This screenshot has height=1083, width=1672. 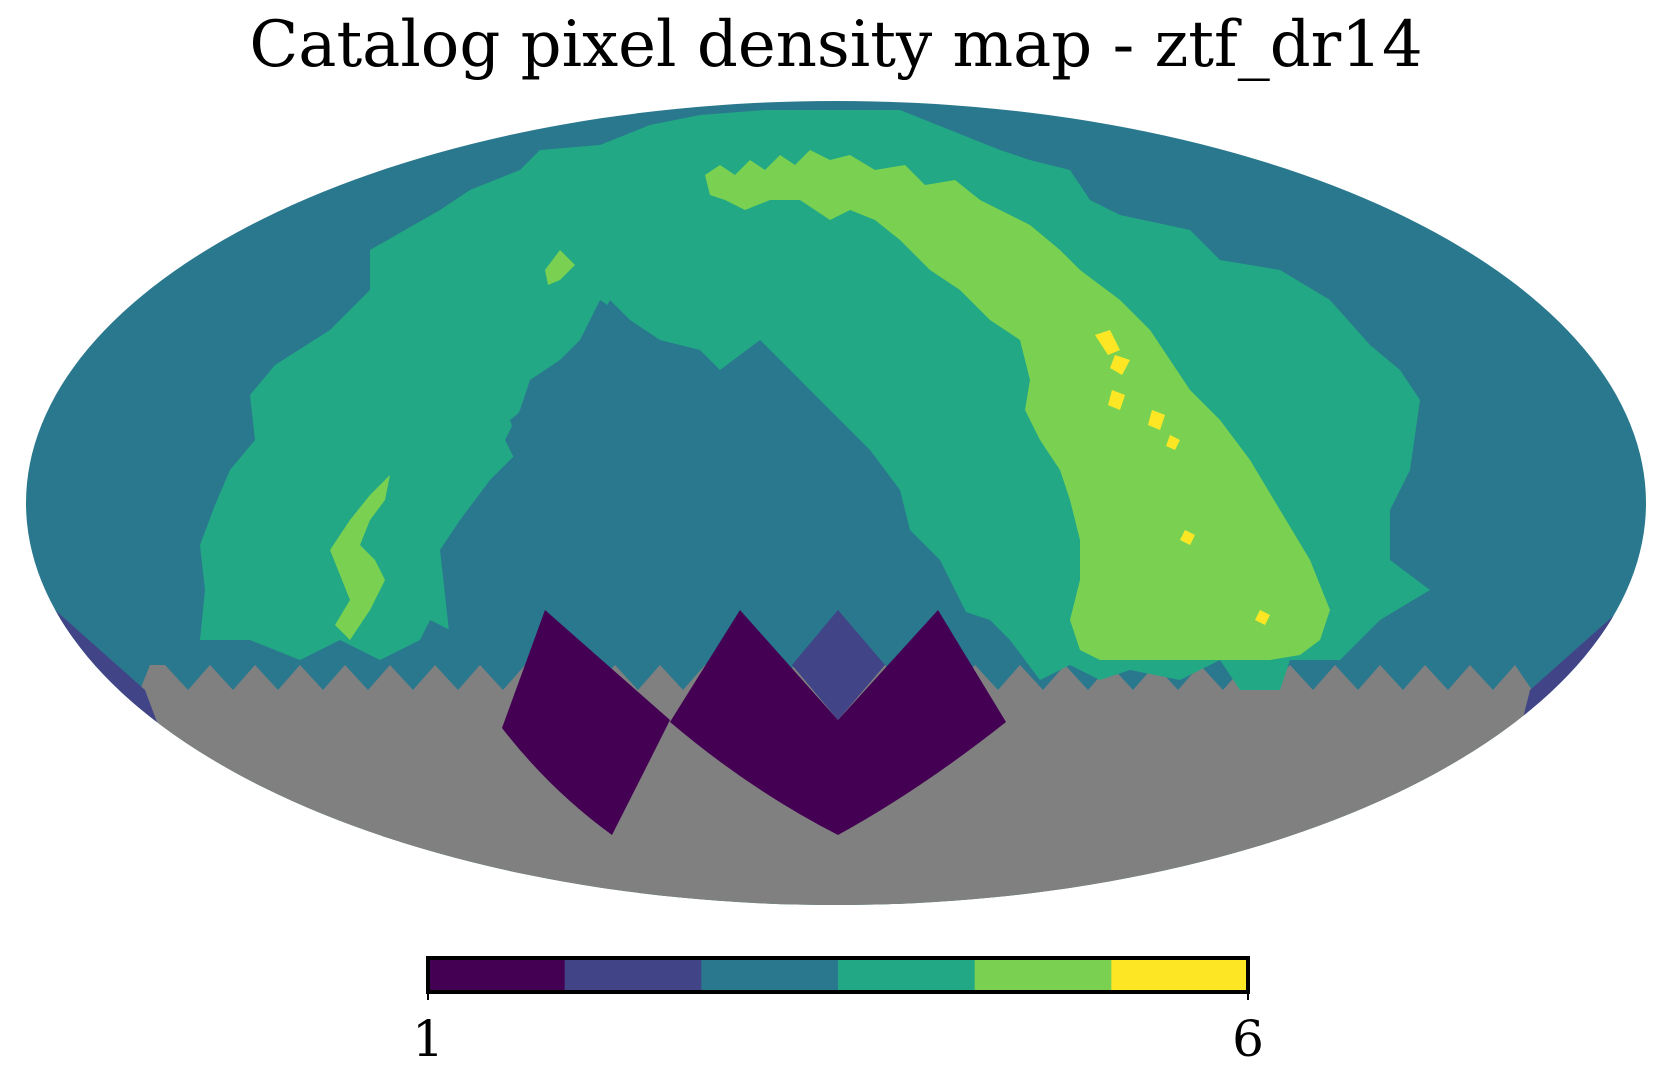 I want to click on colorbar: 1 6, so click(x=838, y=1012).